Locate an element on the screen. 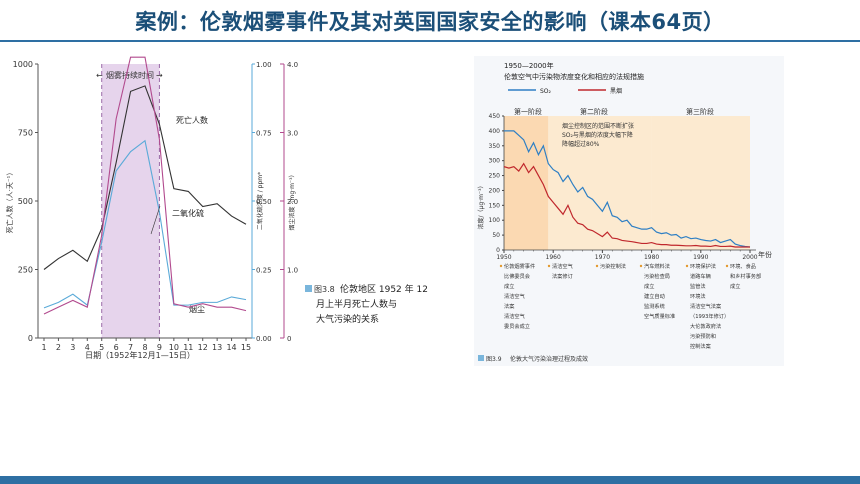 The image size is (860, 484). measure-text: 控制法案 is located at coordinates (701, 346).